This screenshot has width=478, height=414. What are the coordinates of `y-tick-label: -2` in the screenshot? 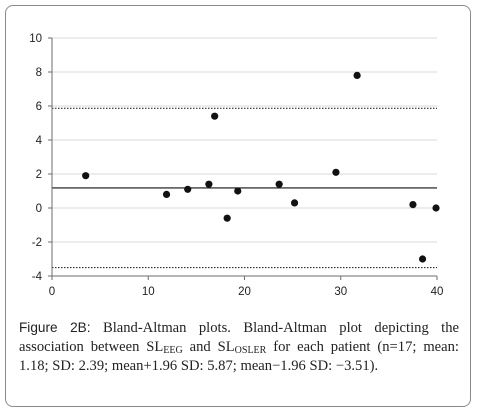 It's located at (37, 243).